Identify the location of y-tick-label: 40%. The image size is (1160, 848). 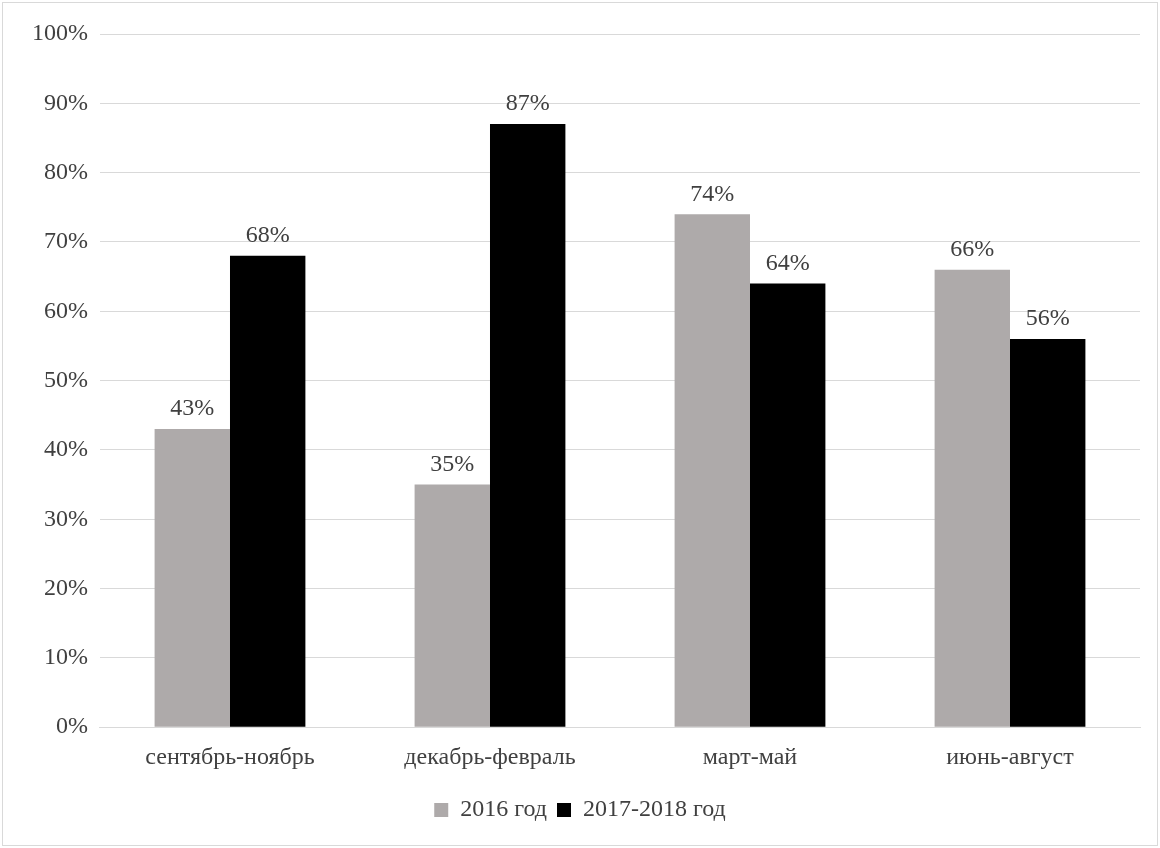
(65, 448).